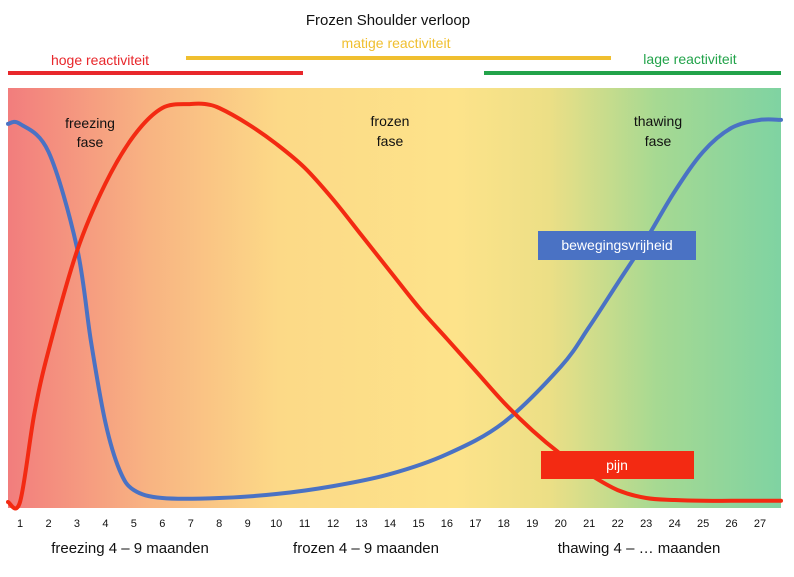 The image size is (794, 577). I want to click on mobility-legend-label: bewegingsvrijheid, so click(616, 245).